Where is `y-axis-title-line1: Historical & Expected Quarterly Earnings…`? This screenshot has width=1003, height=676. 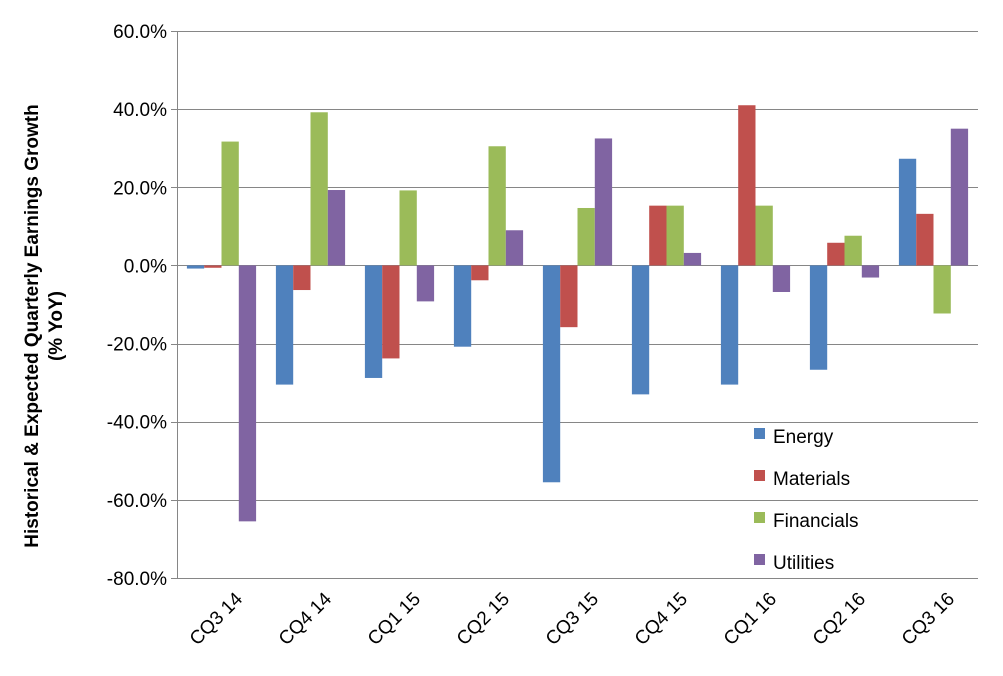
y-axis-title-line1: Historical & Expected Quarterly Earnings… is located at coordinates (32, 325).